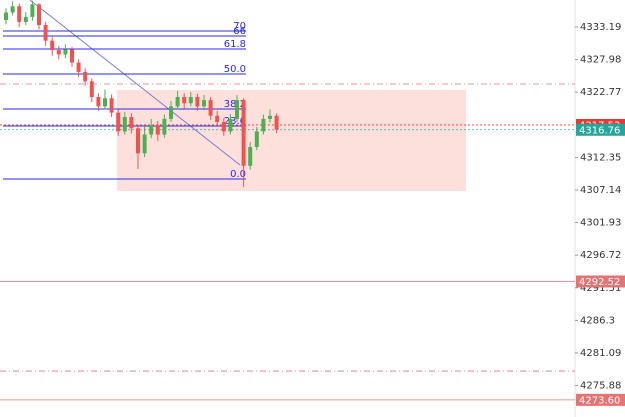 The width and height of the screenshot is (625, 417). What do you see at coordinates (600, 190) in the screenshot?
I see `y-tick-label: 4307.14` at bounding box center [600, 190].